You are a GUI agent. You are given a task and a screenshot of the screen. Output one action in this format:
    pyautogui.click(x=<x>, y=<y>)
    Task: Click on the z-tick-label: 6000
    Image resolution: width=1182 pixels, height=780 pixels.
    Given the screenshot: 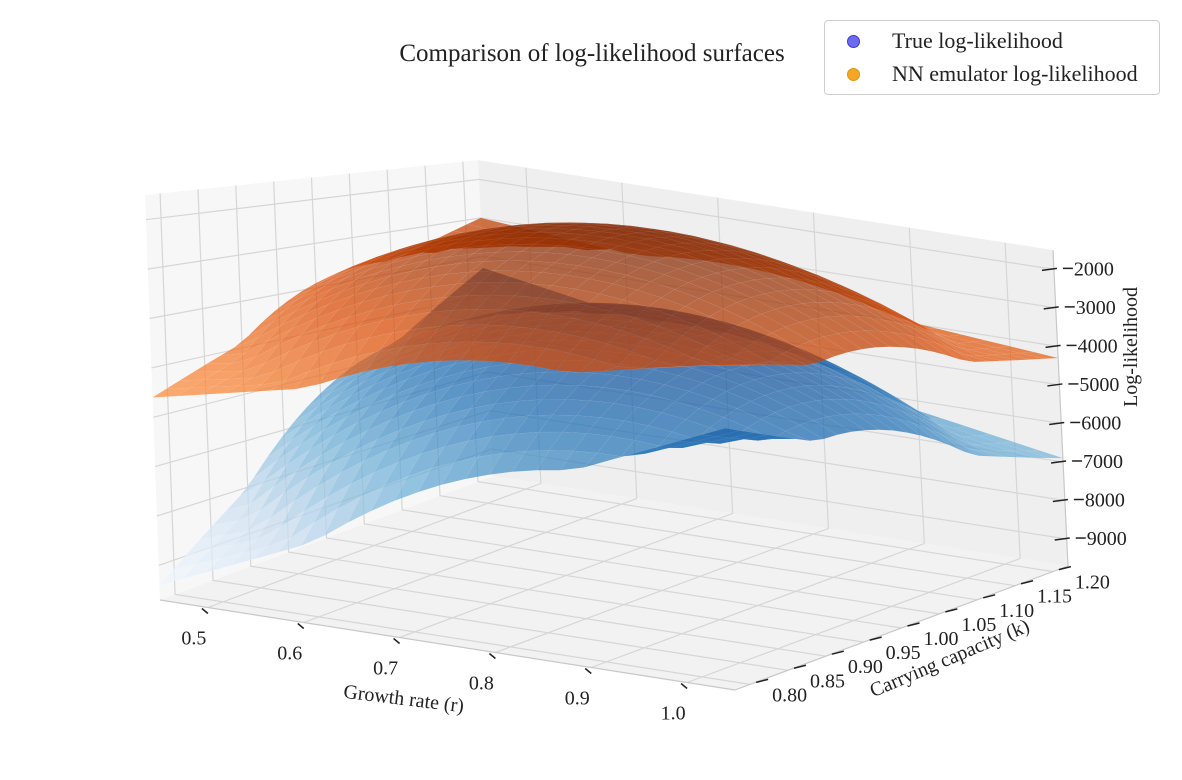 What is the action you would take?
    pyautogui.click(x=1101, y=423)
    